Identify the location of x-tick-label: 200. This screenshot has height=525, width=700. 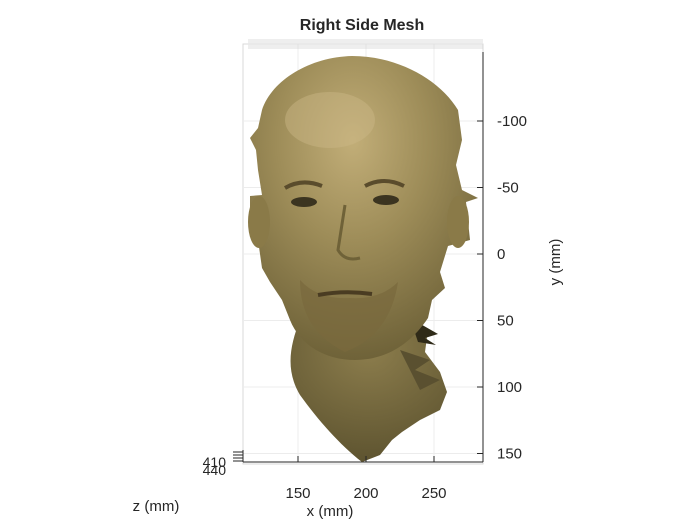
(365, 493).